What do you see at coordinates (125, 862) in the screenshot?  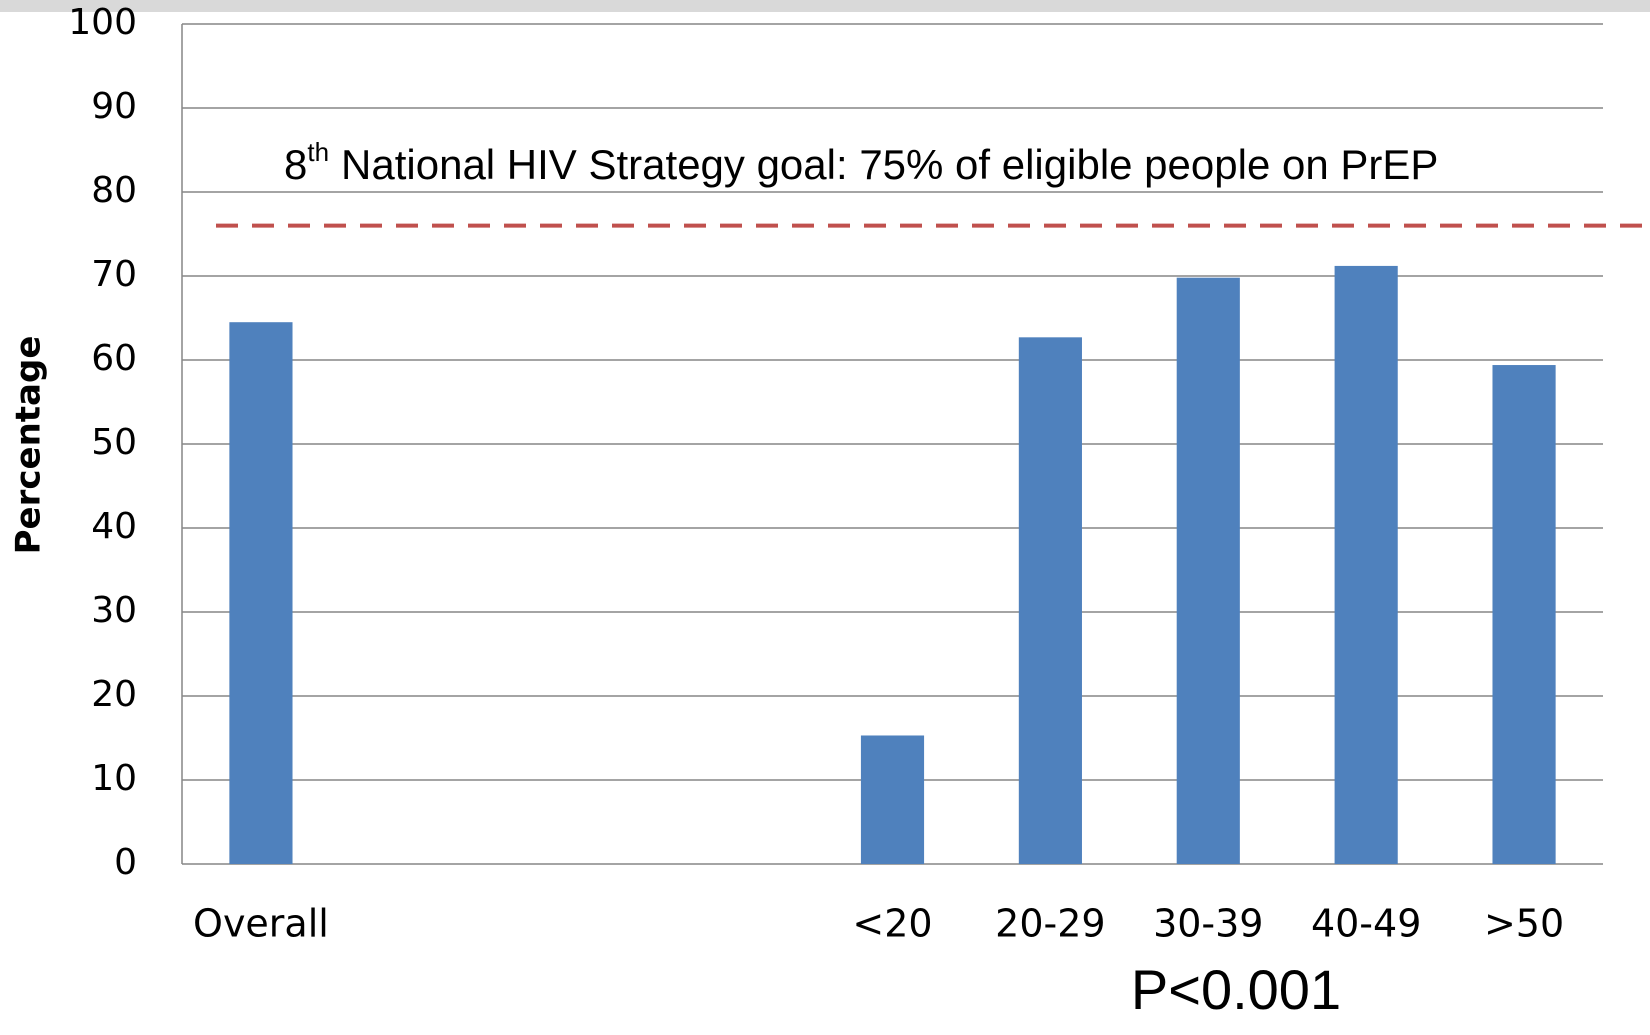 I see `y-tick-label: 0` at bounding box center [125, 862].